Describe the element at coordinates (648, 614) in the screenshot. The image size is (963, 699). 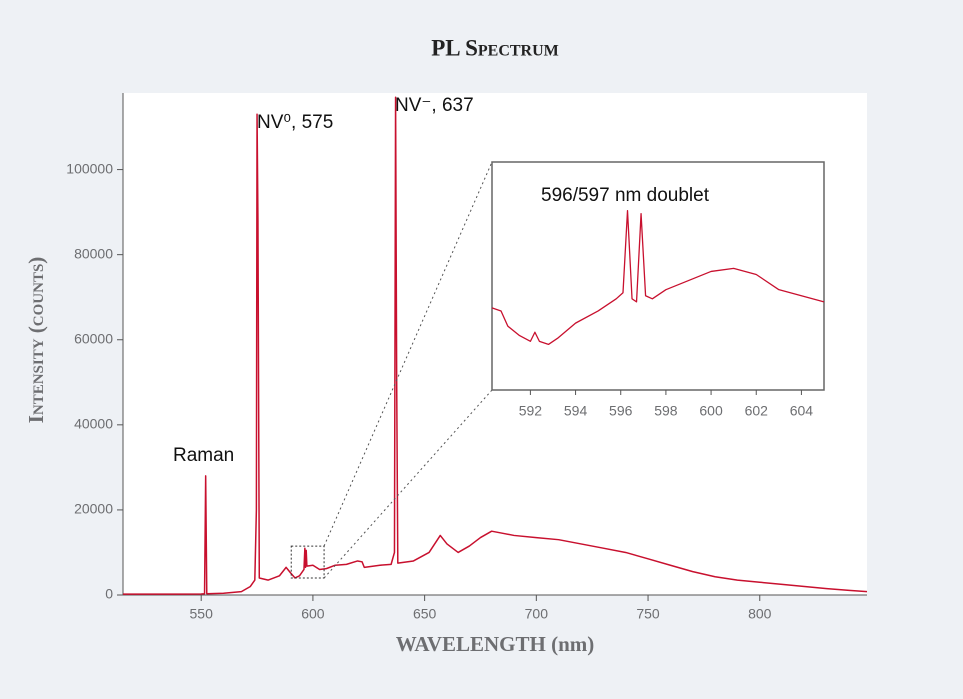
I see `x-tick-label: 750` at that location.